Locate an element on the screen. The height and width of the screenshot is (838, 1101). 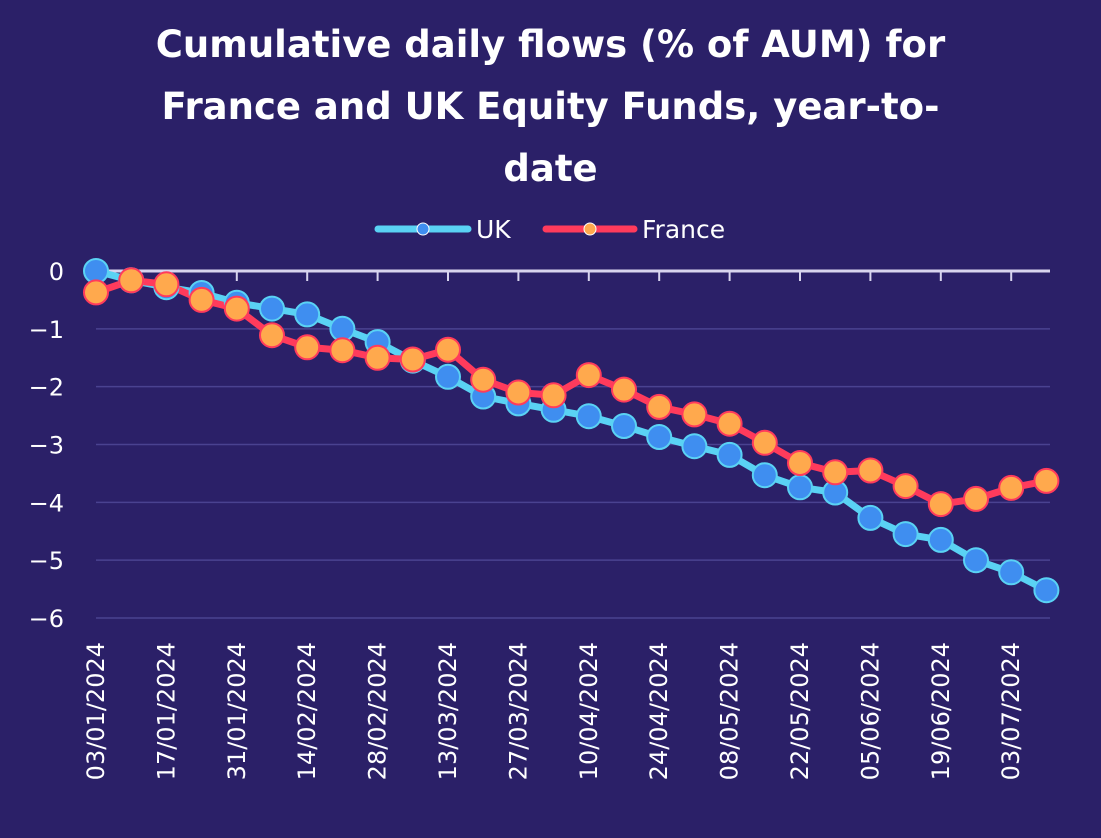
x-tick-label: 13/03/2024 is located at coordinates (448, 711).